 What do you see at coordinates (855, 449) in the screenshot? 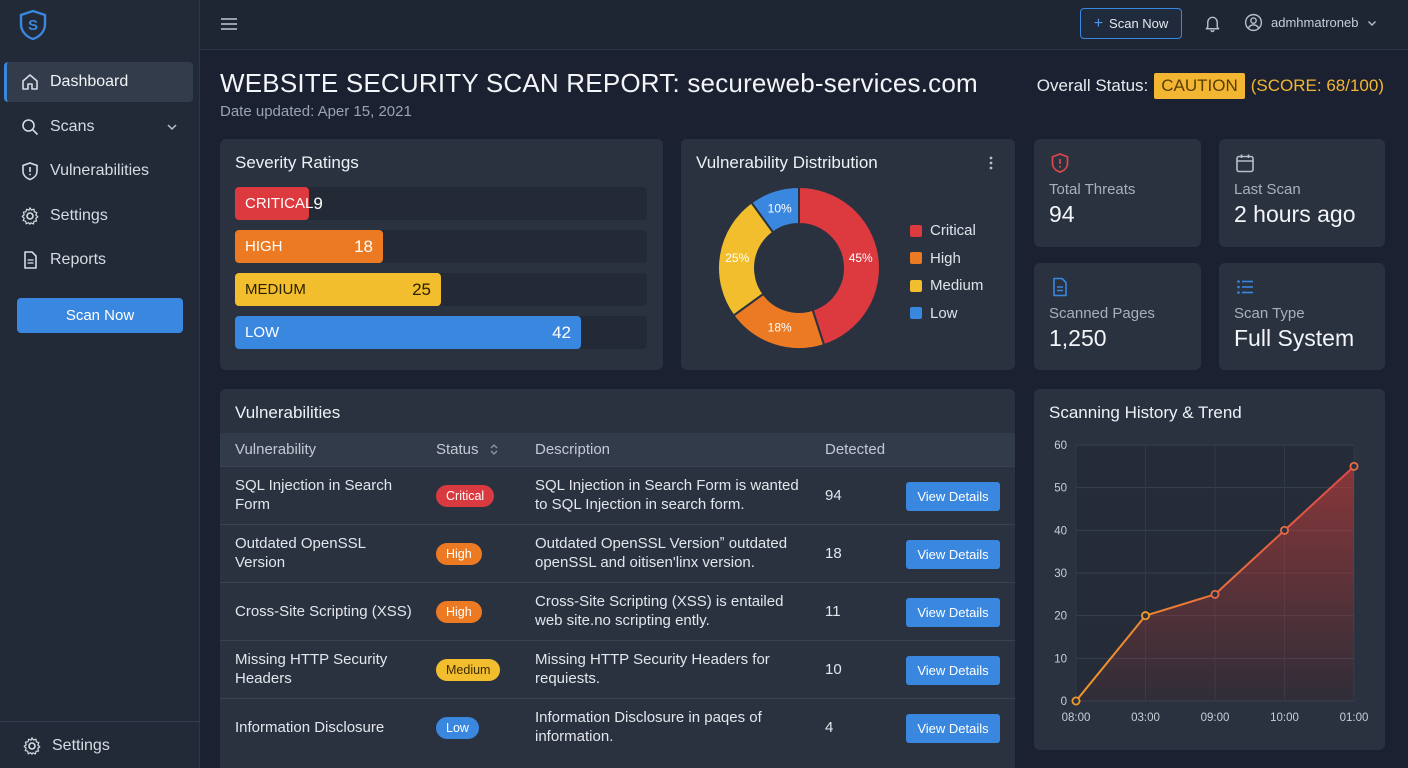
I see `column-header-detected: Detected` at bounding box center [855, 449].